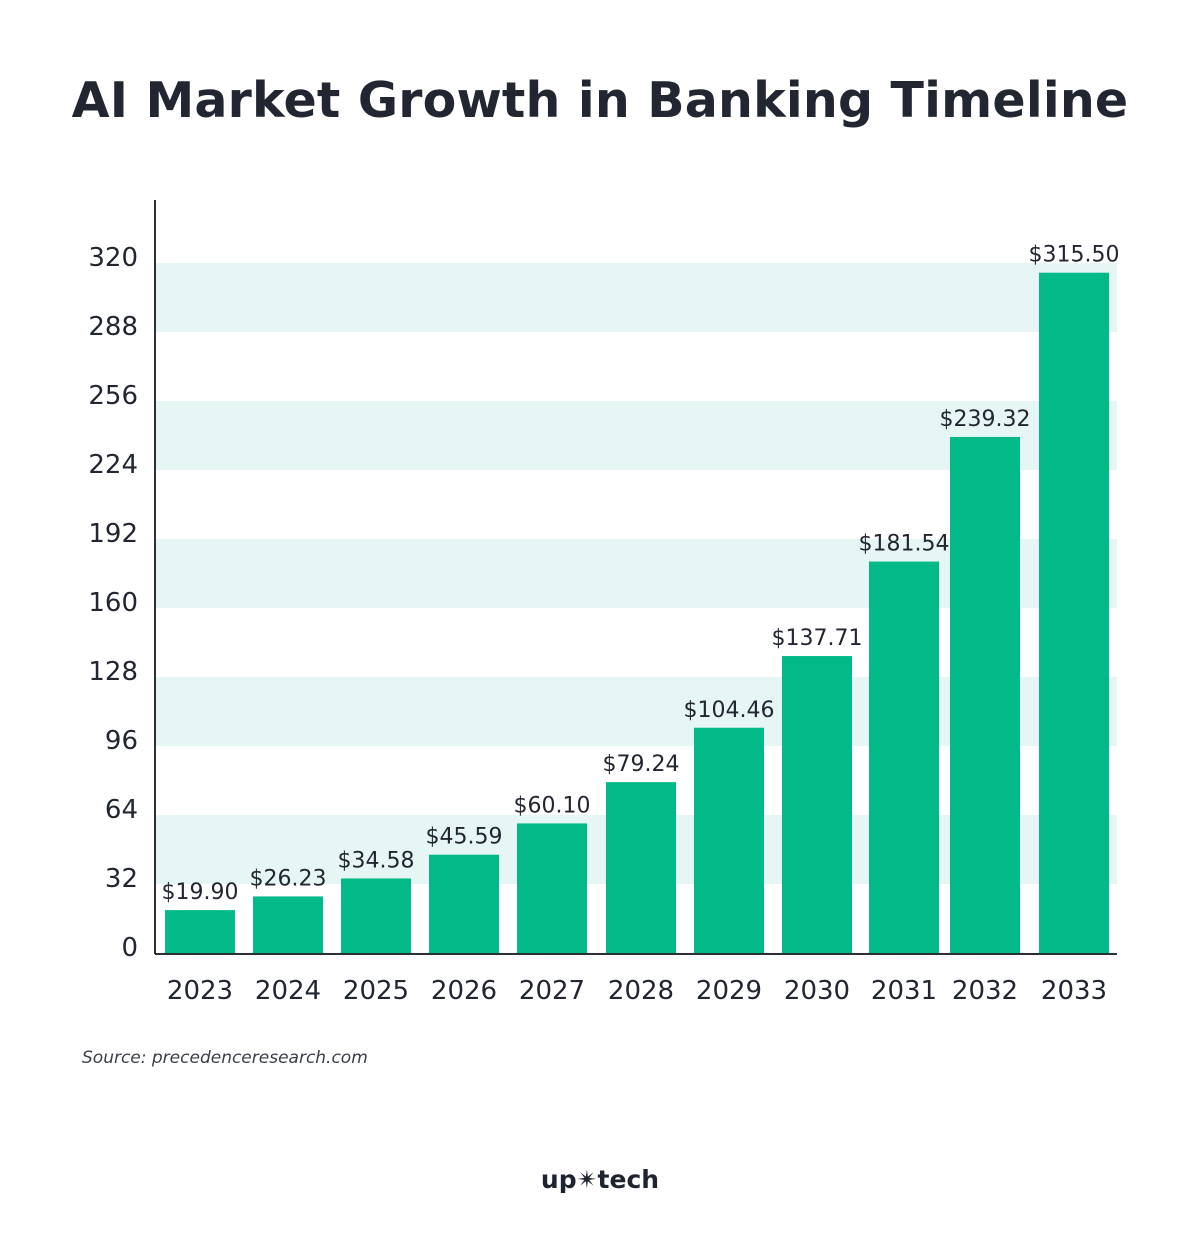 Image resolution: width=1200 pixels, height=1233 pixels. What do you see at coordinates (904, 544) in the screenshot?
I see `value-label: $181.54` at bounding box center [904, 544].